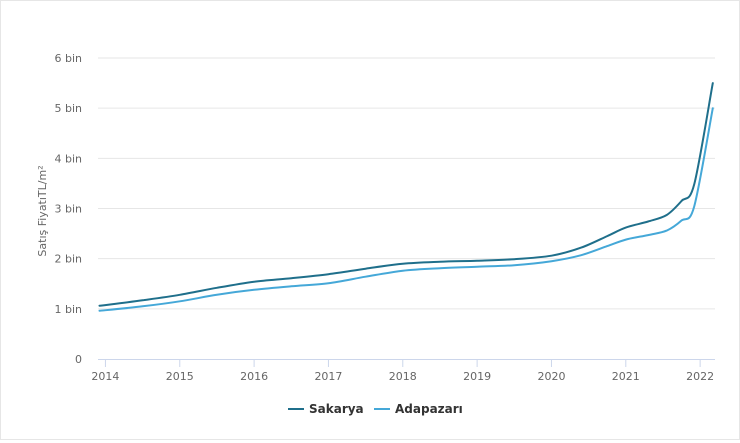  I want to click on y-tick-label: 2 bin, so click(68, 259).